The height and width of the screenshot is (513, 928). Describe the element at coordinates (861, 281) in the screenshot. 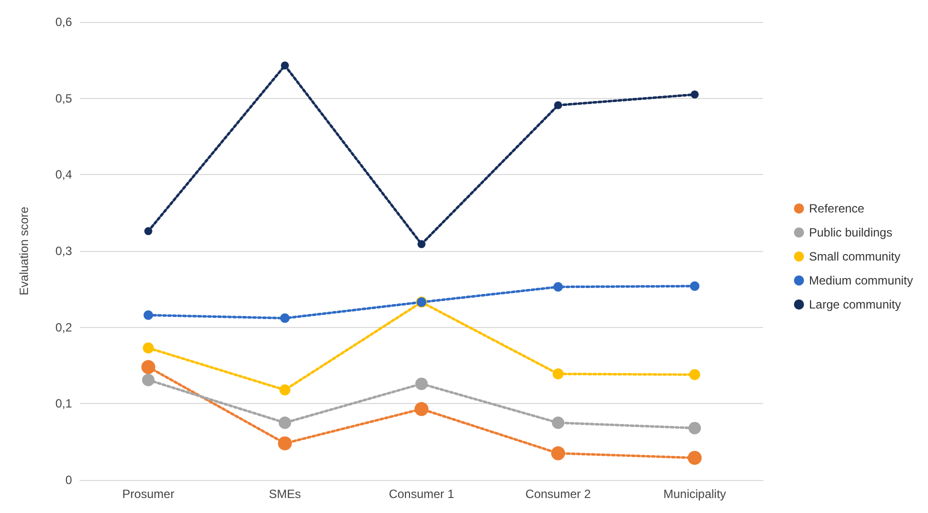

I see `legend-label: Medium community` at that location.